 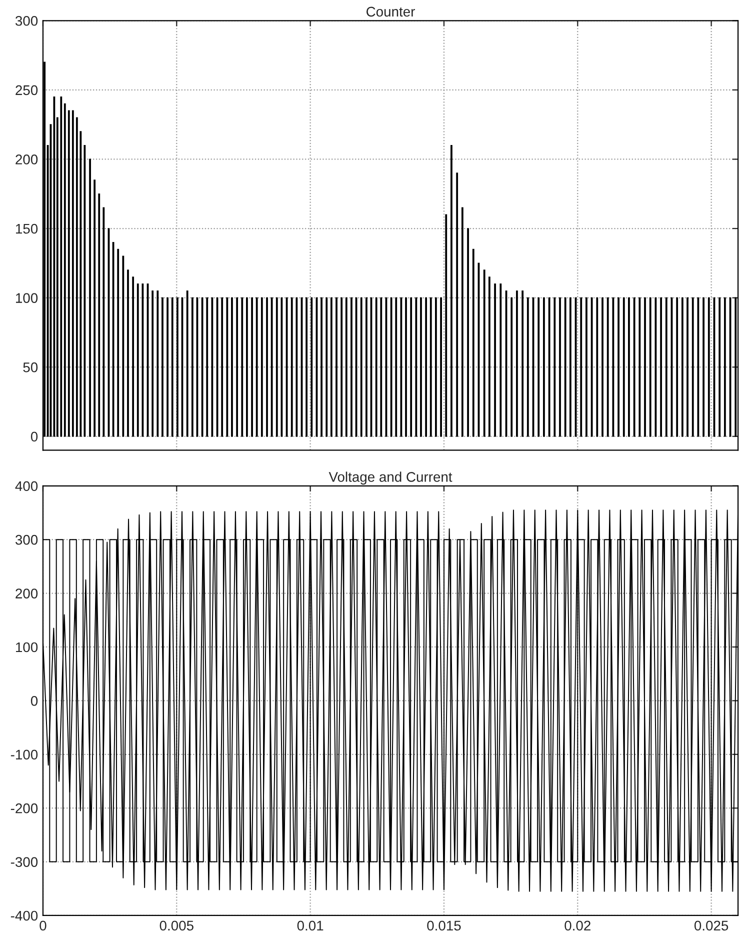 I want to click on y-tick-label: 400, so click(x=26, y=486).